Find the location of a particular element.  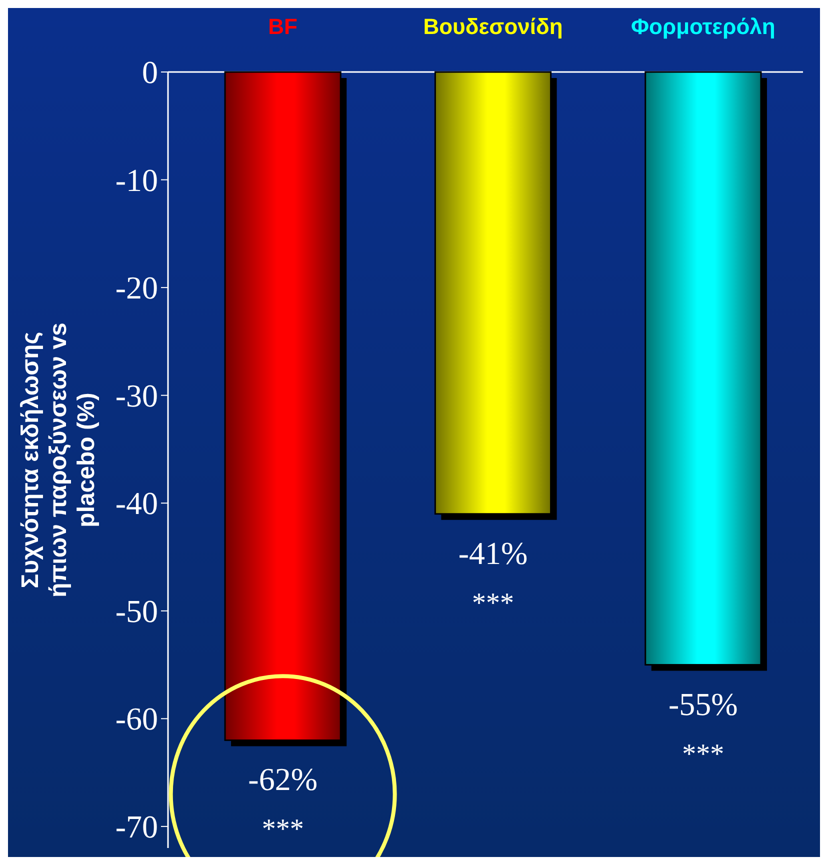

y-tick-label: -10 is located at coordinates (136, 180).